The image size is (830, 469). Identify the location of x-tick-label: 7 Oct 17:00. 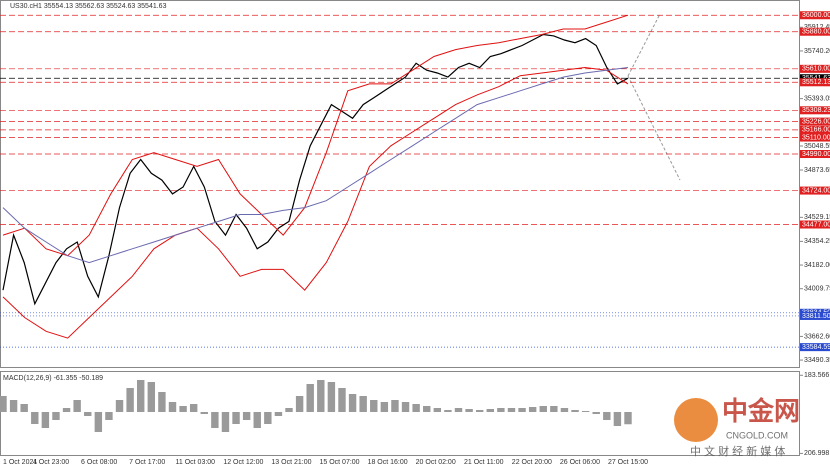
(147, 462).